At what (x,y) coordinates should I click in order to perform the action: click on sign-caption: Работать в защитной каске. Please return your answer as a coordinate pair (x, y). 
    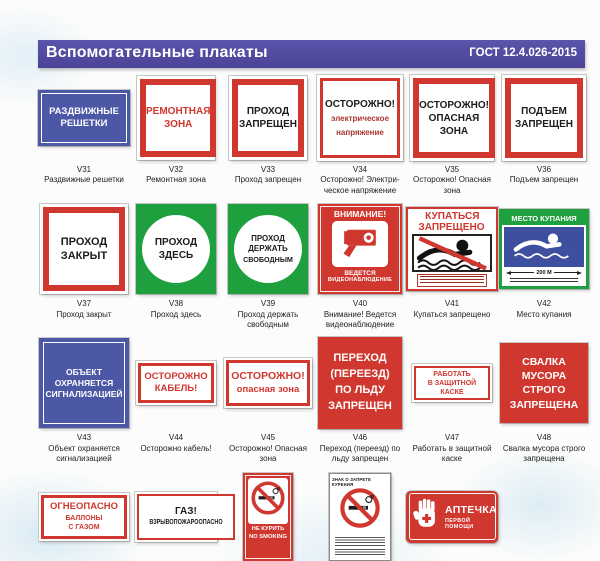
    Looking at the image, I should click on (452, 453).